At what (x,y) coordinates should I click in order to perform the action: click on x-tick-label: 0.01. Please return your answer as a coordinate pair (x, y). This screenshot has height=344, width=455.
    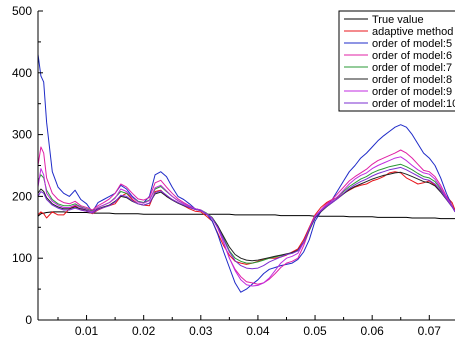
    Looking at the image, I should click on (87, 331).